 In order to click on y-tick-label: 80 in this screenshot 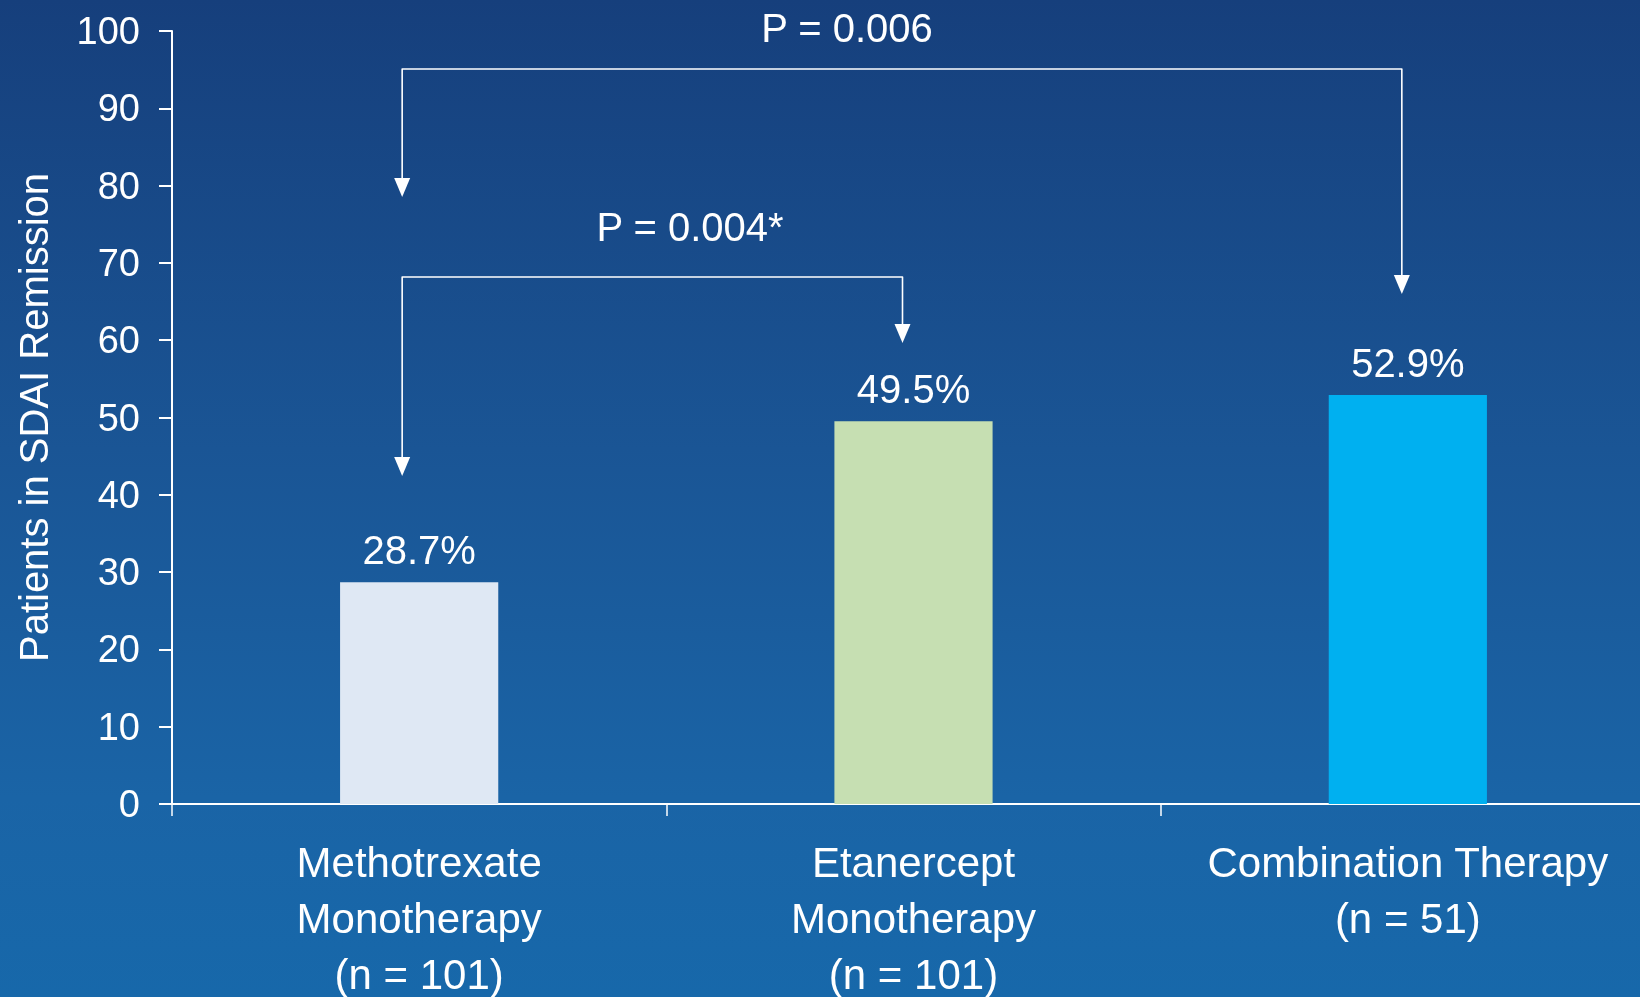, I will do `click(118, 185)`.